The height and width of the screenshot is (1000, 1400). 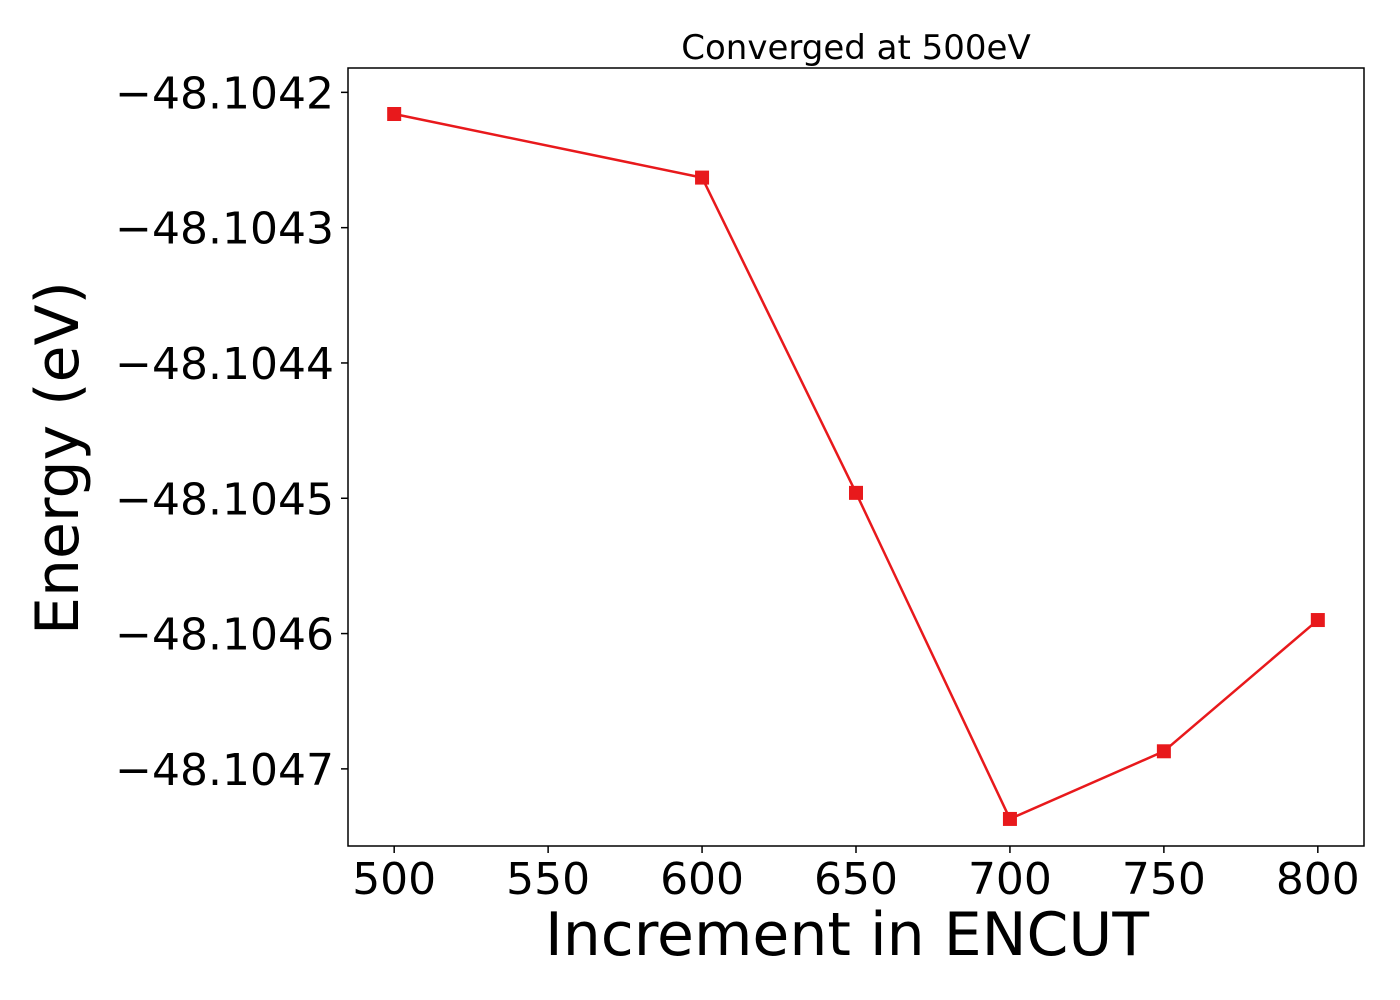 What do you see at coordinates (702, 879) in the screenshot?
I see `x-tick-label: 600` at bounding box center [702, 879].